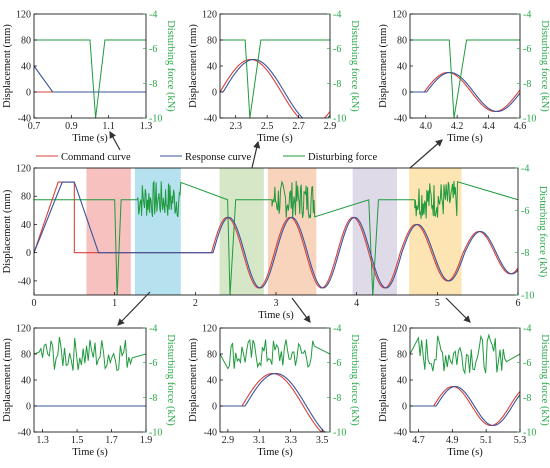  I want to click on x-tick-label: 1.5, so click(77, 440).